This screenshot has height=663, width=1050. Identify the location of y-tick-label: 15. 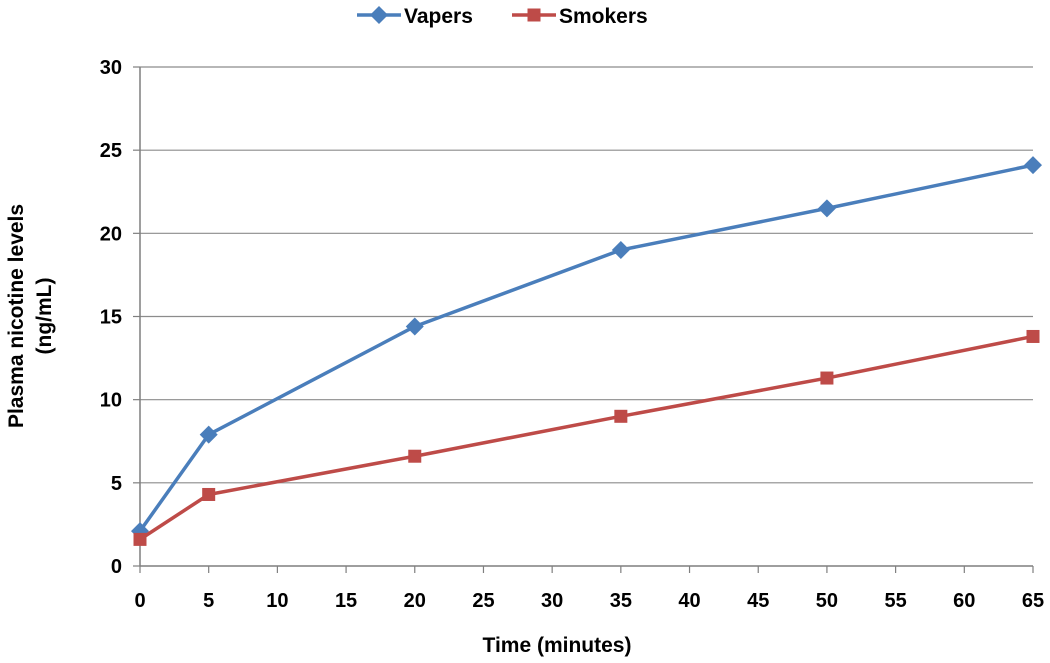
(111, 318).